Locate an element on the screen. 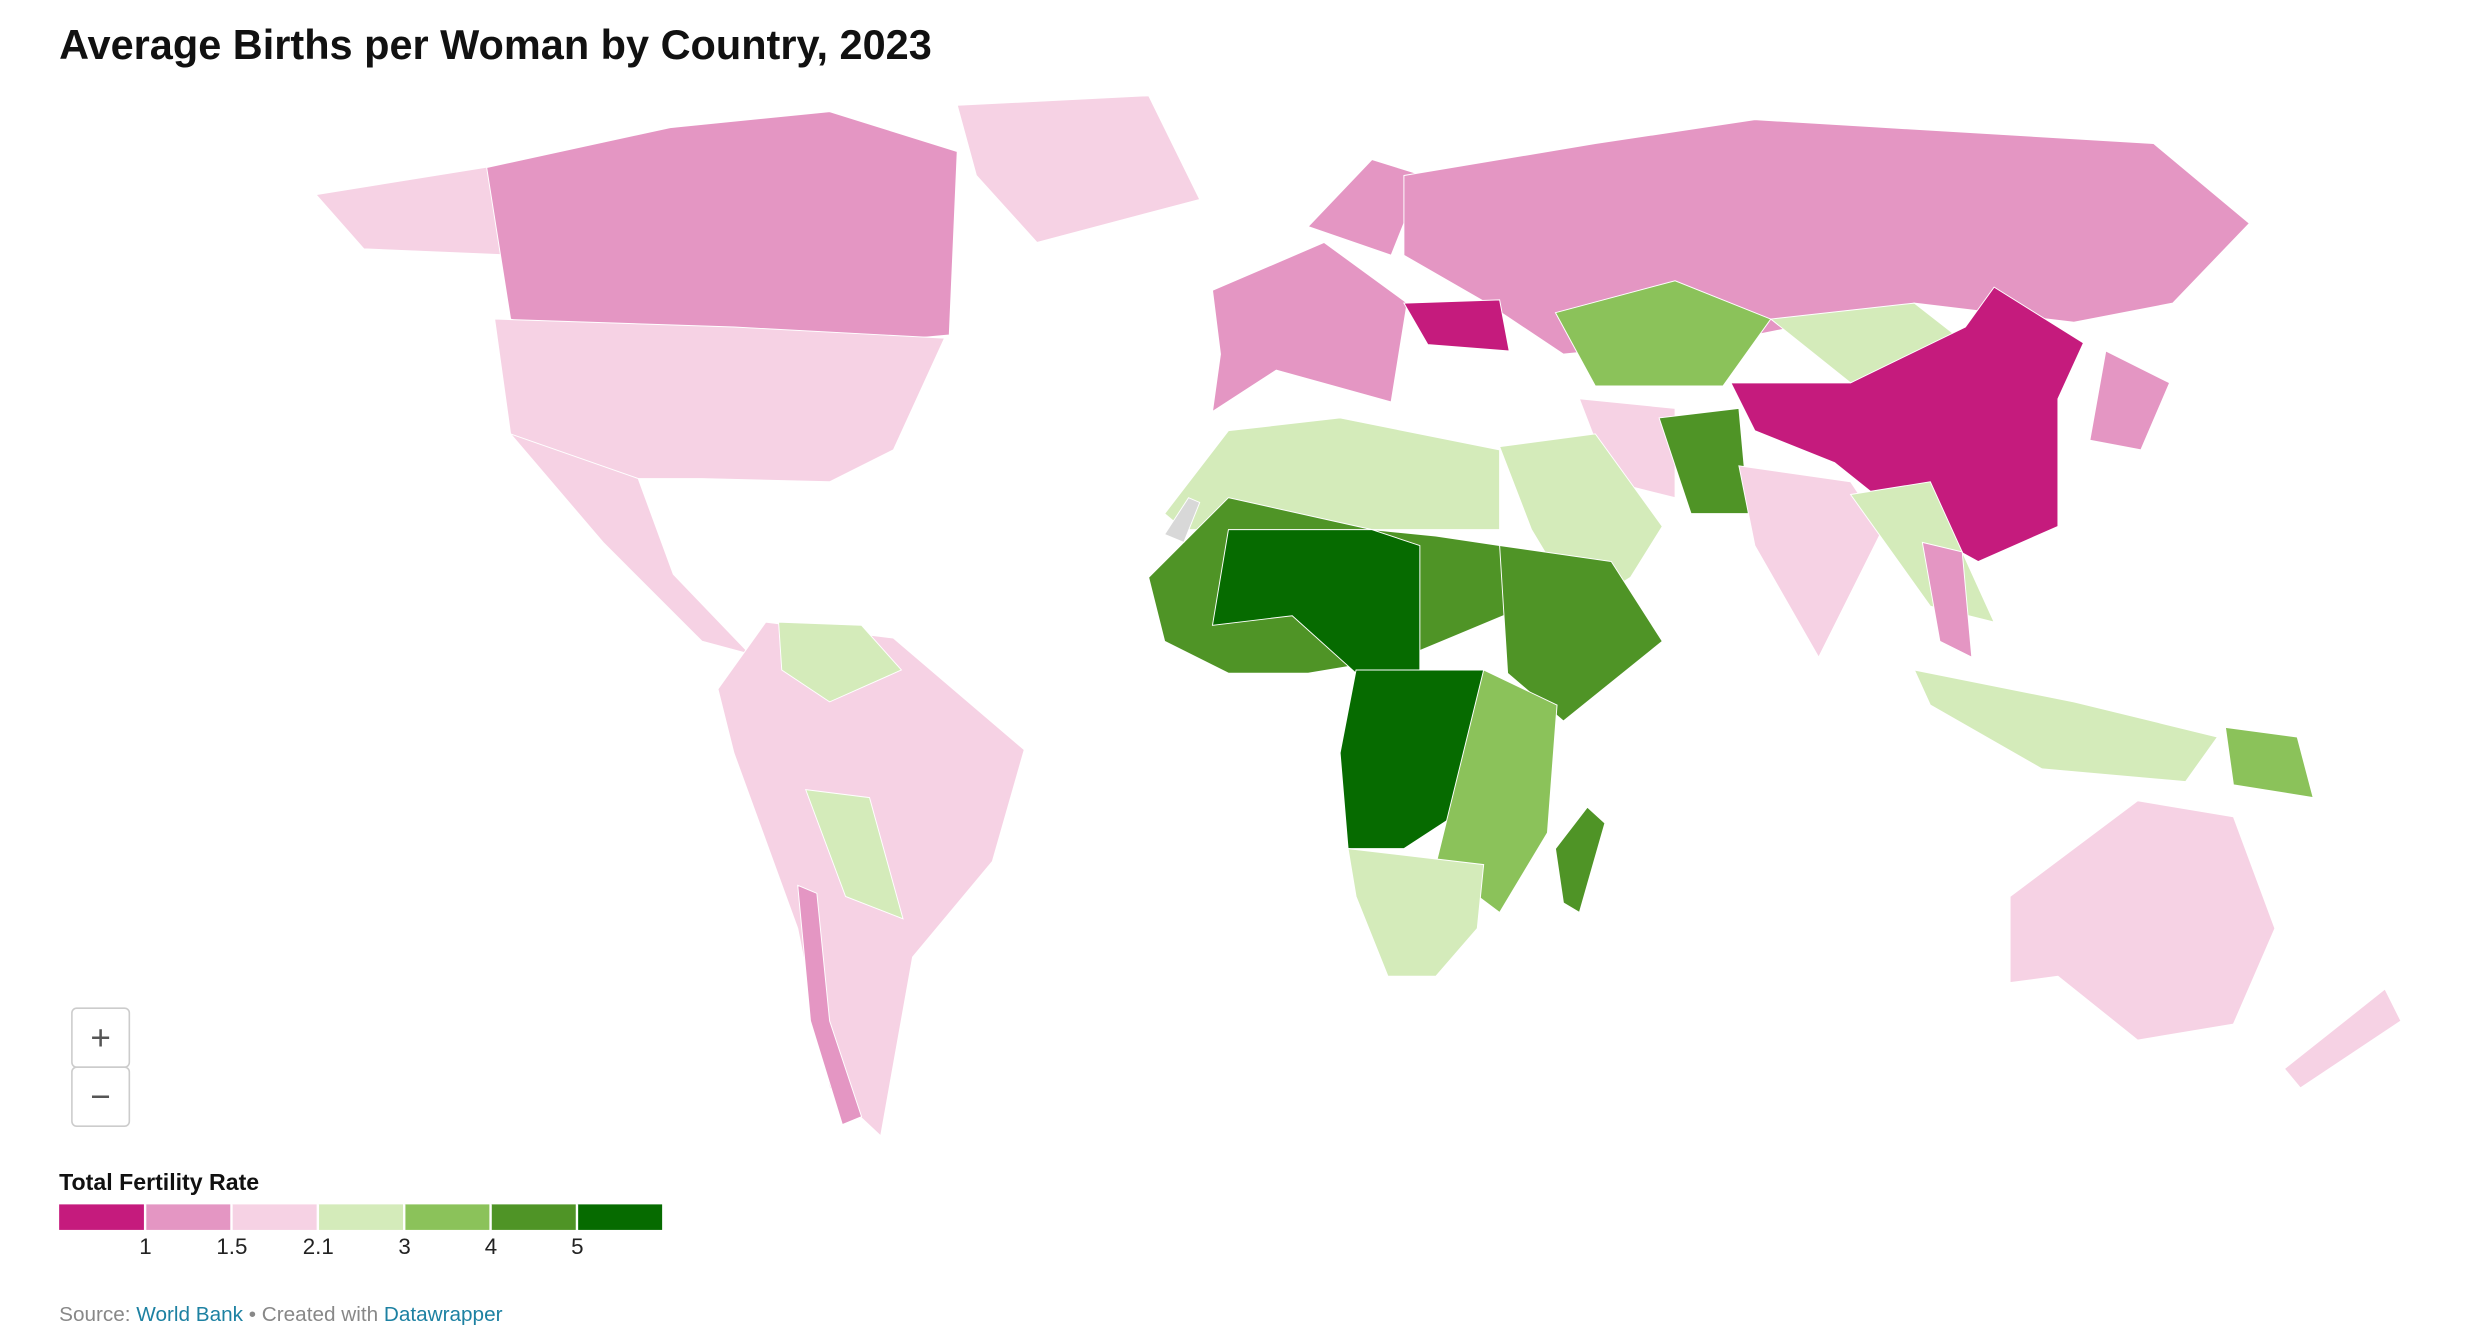 Image resolution: width=2476 pixels, height=1332 pixels. legend: Total Fertility Rate 1 1.5 2.1 3 4 5 is located at coordinates (361, 1214).